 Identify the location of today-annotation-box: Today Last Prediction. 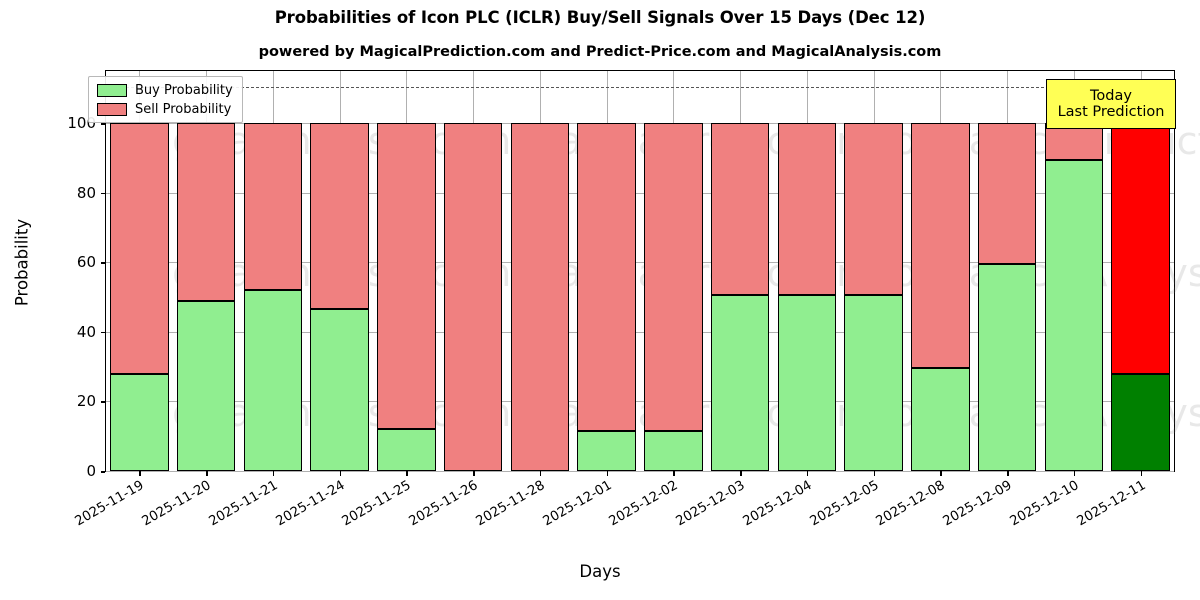
(1111, 104).